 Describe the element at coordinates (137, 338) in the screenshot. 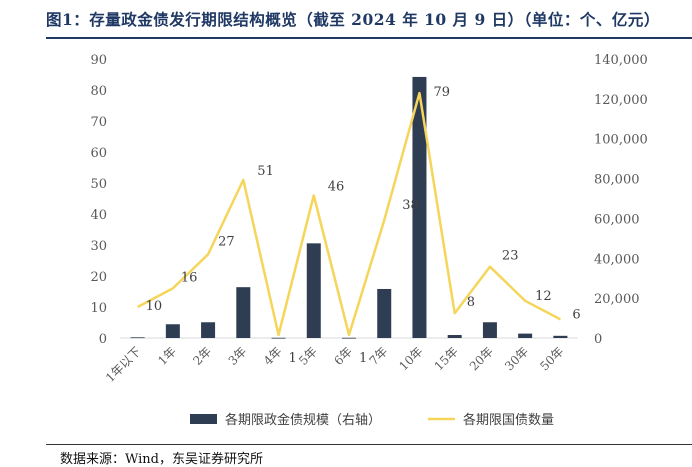

I see `bar-1年以下` at that location.